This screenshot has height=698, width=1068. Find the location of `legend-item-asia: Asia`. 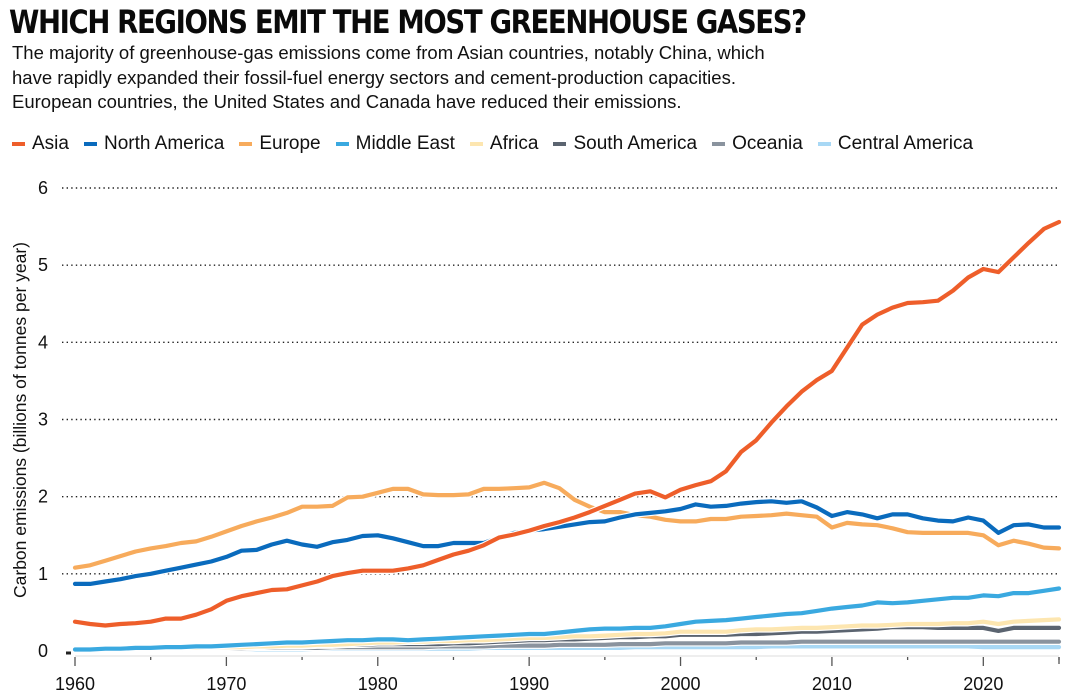

legend-item-asia: Asia is located at coordinates (40, 144).